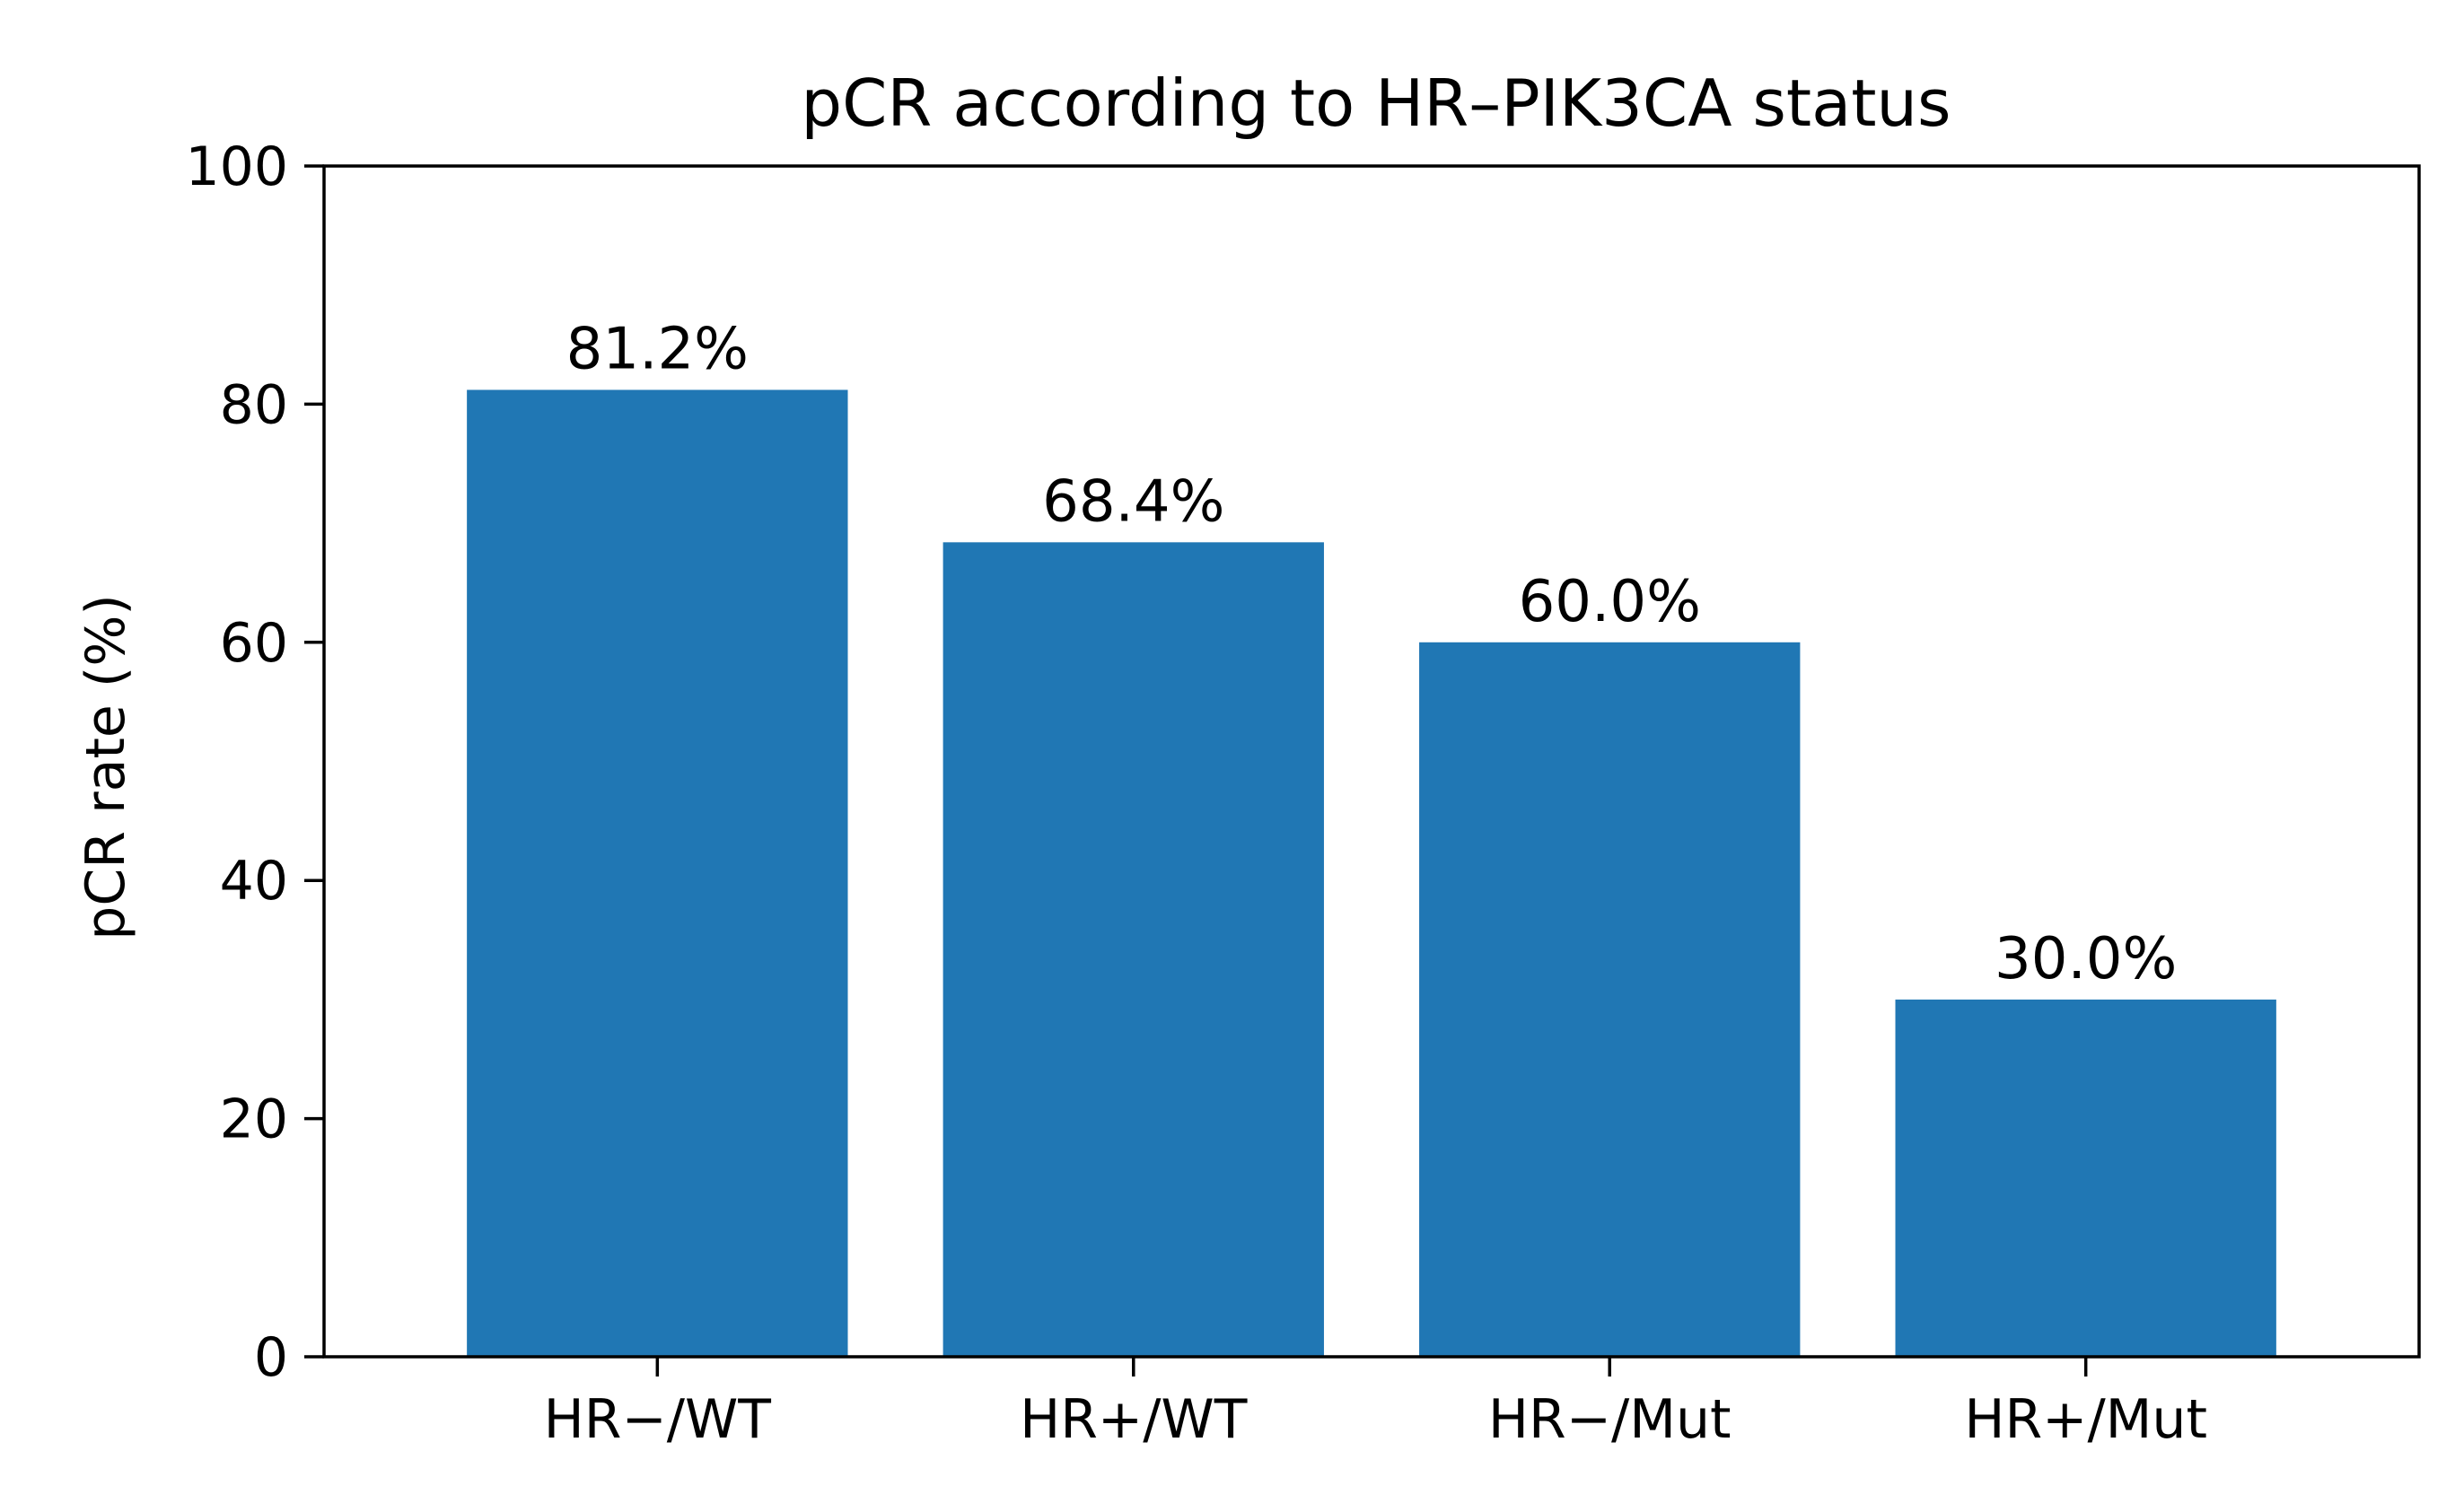 The image size is (2455, 1512). What do you see at coordinates (1134, 1419) in the screenshot?
I see `x-tick-label-2: HR+/WT` at bounding box center [1134, 1419].